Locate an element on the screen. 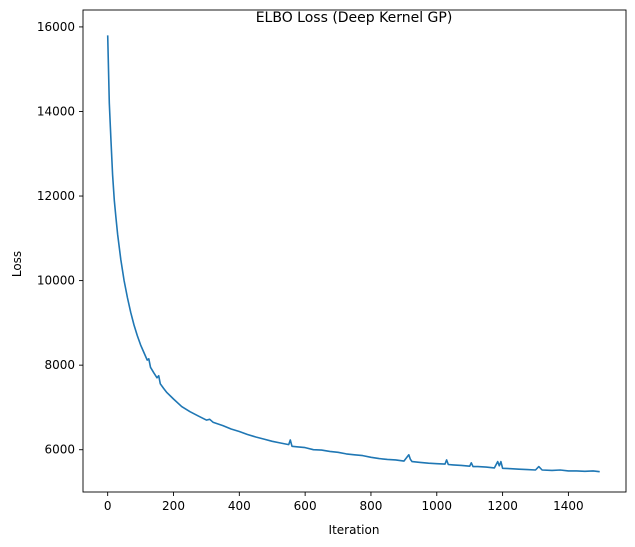 This screenshot has width=635, height=547. x-tick-label: 400 is located at coordinates (239, 506).